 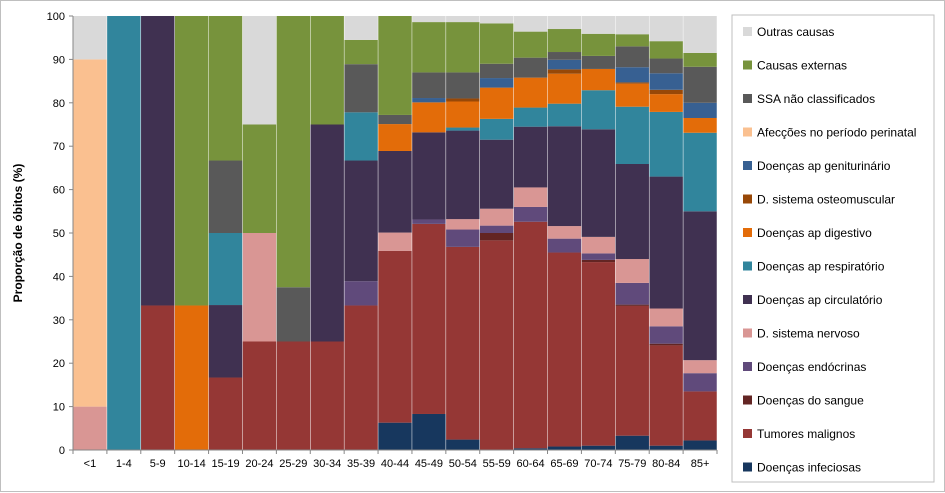 I want to click on x-tick-label: 5-9, so click(x=158, y=464).